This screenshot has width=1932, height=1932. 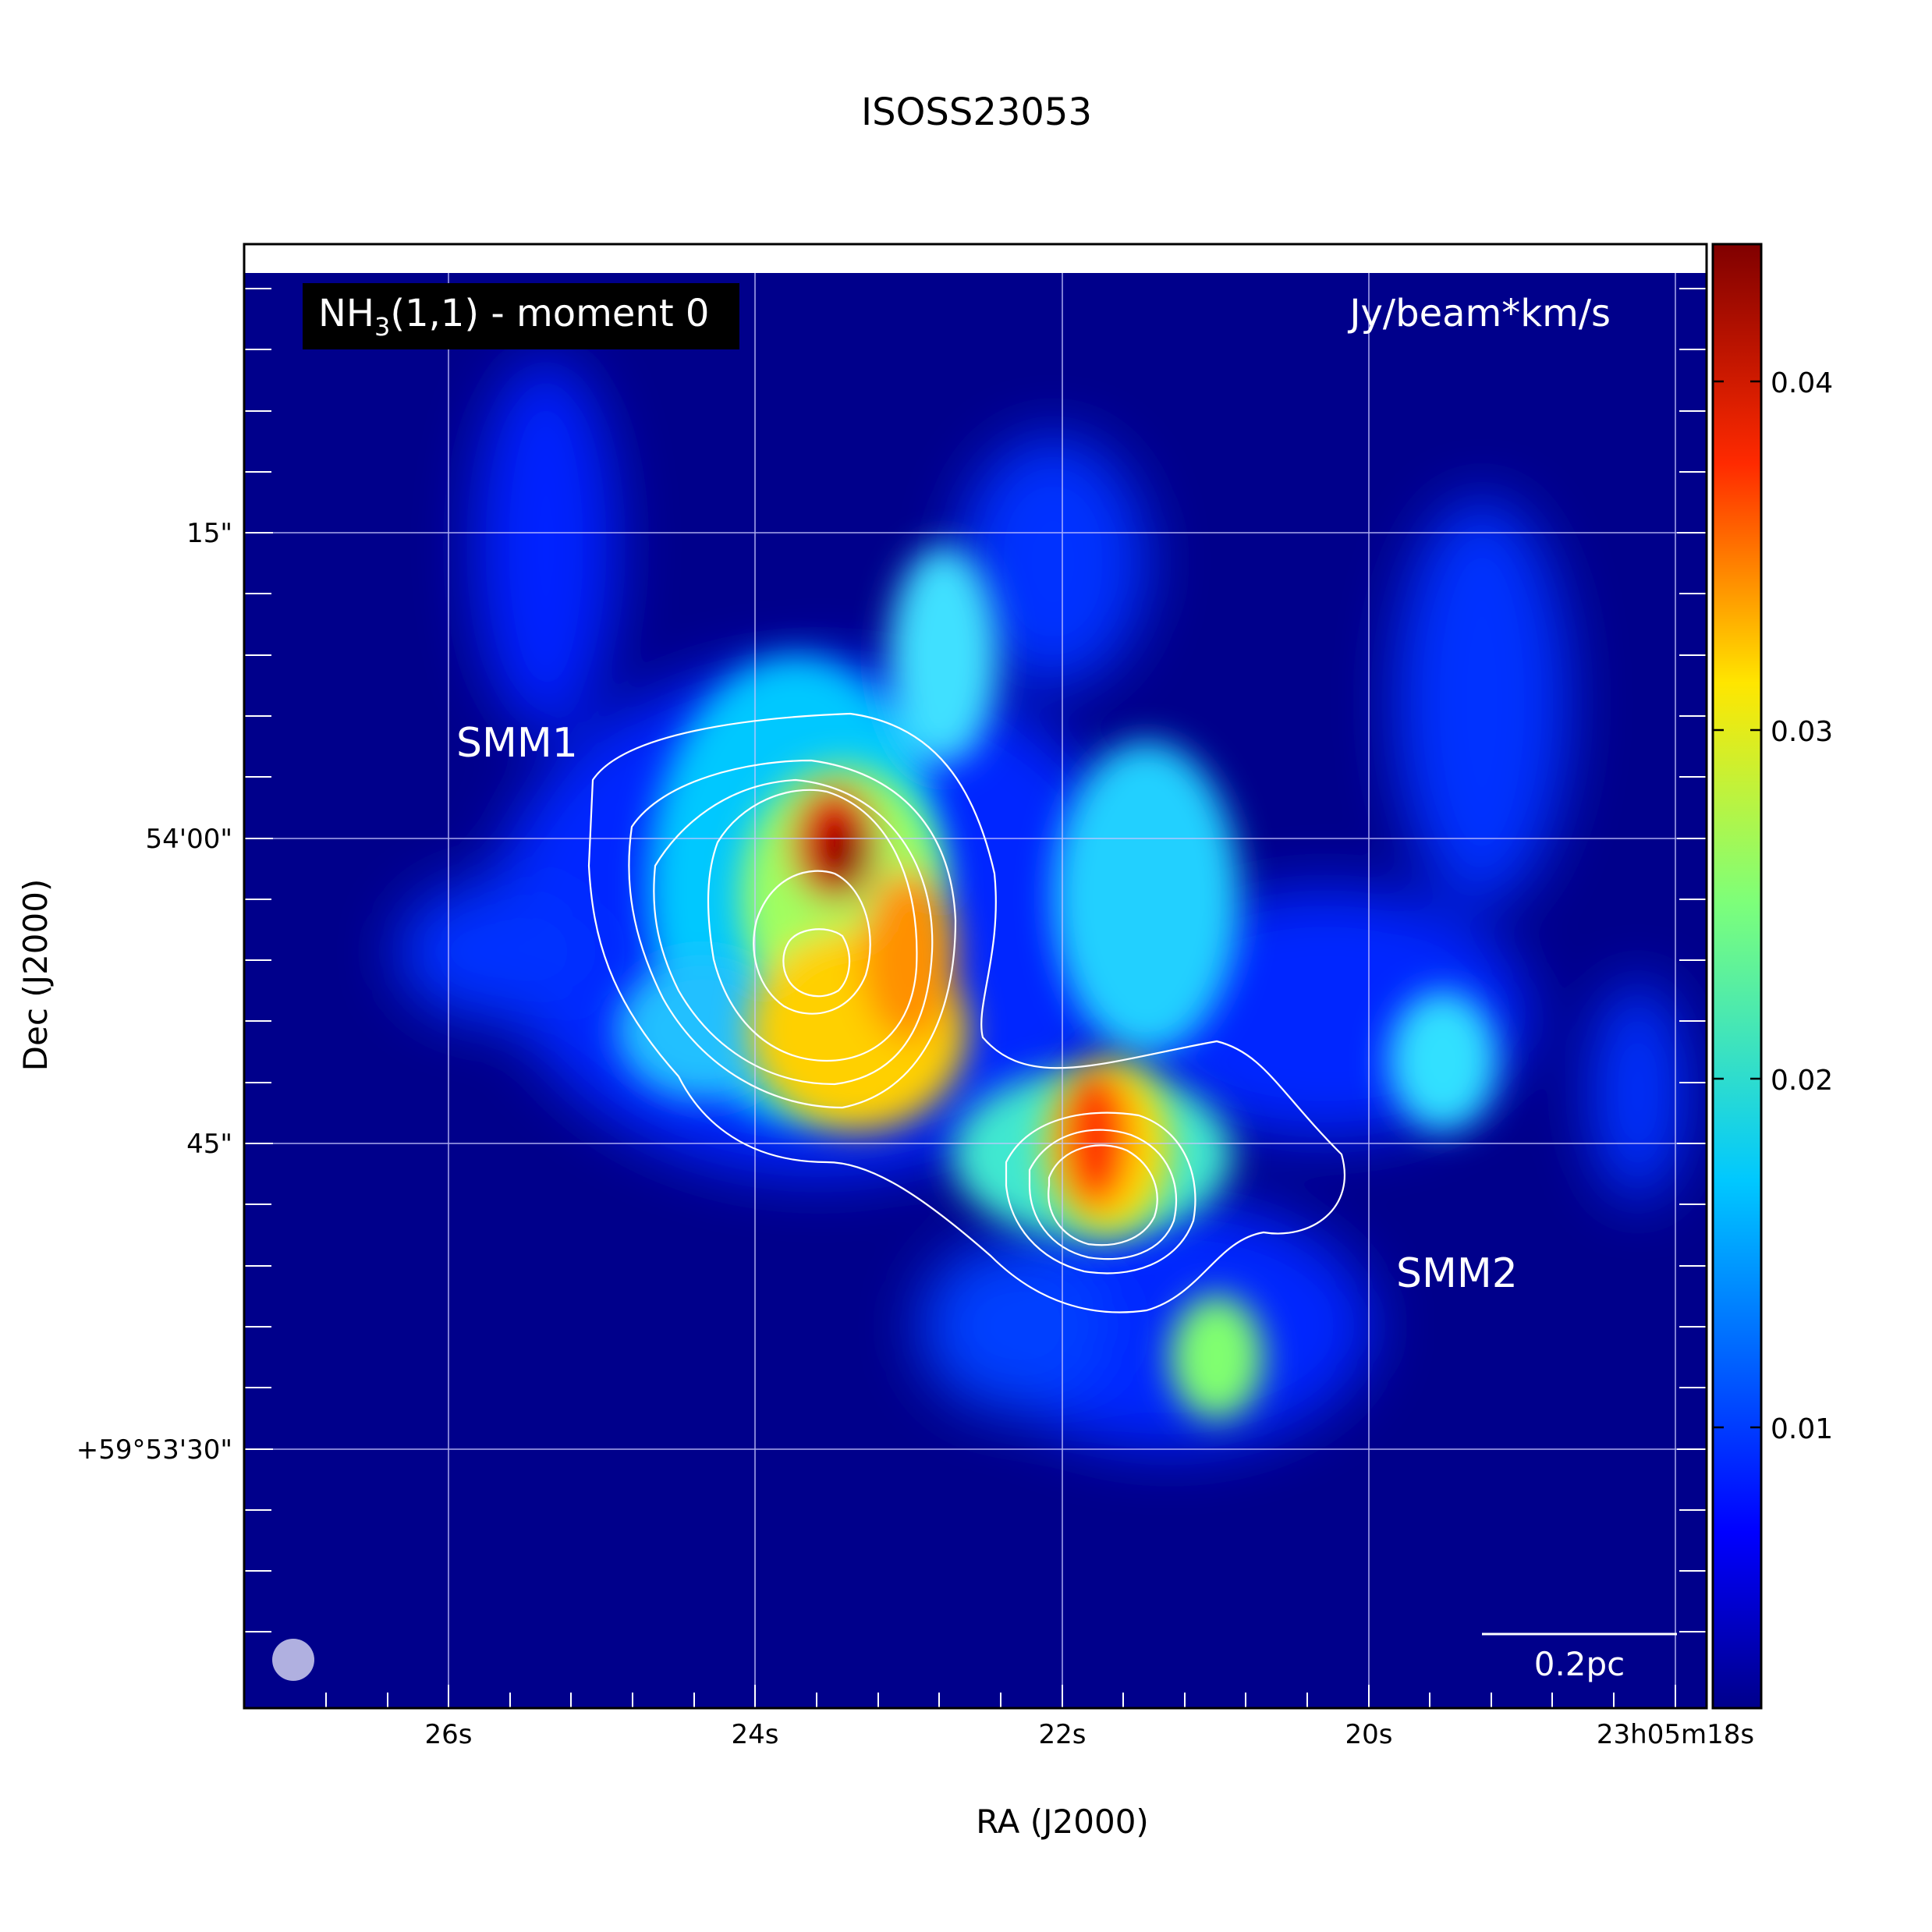 I want to click on x-tick-label: 26s, so click(x=449, y=1734).